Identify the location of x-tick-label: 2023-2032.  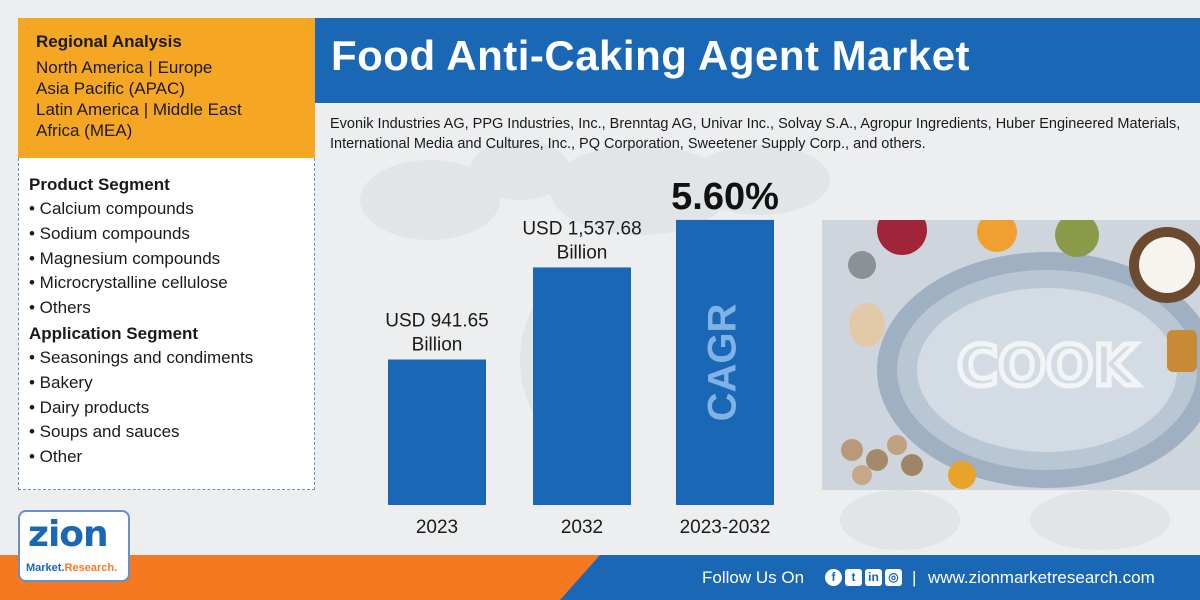
(725, 527).